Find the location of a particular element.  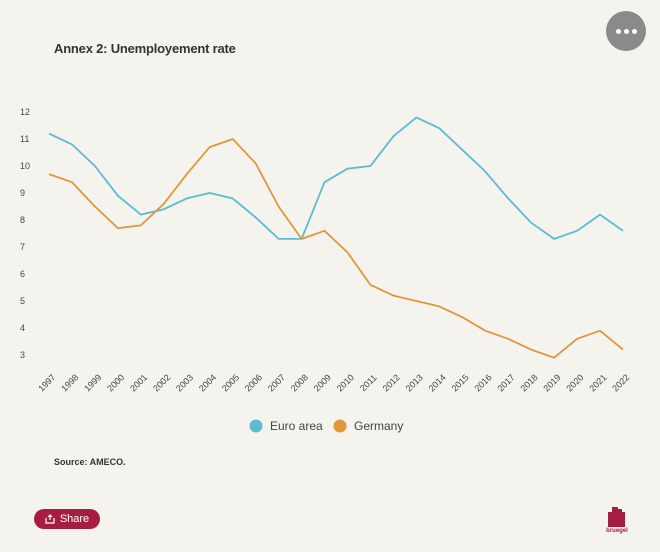

y-tick-label: 4 is located at coordinates (22, 328).